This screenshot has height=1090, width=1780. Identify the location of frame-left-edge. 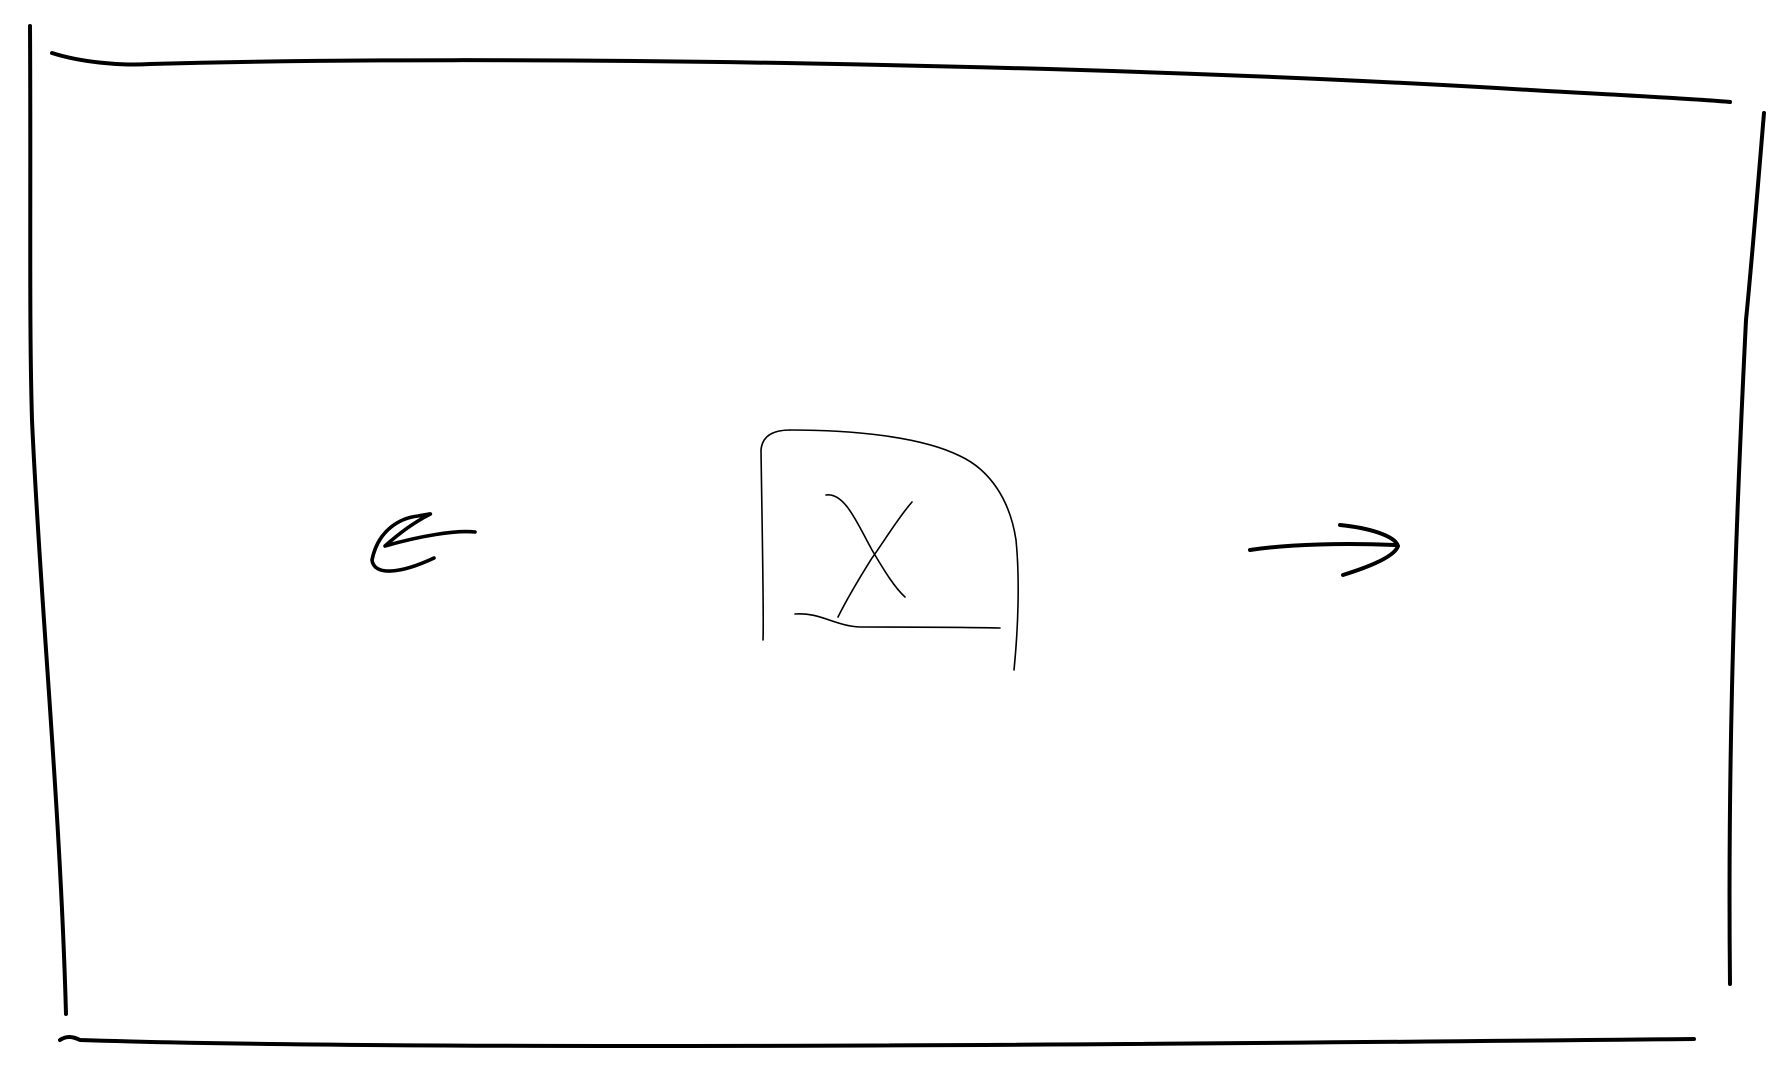
(48, 520).